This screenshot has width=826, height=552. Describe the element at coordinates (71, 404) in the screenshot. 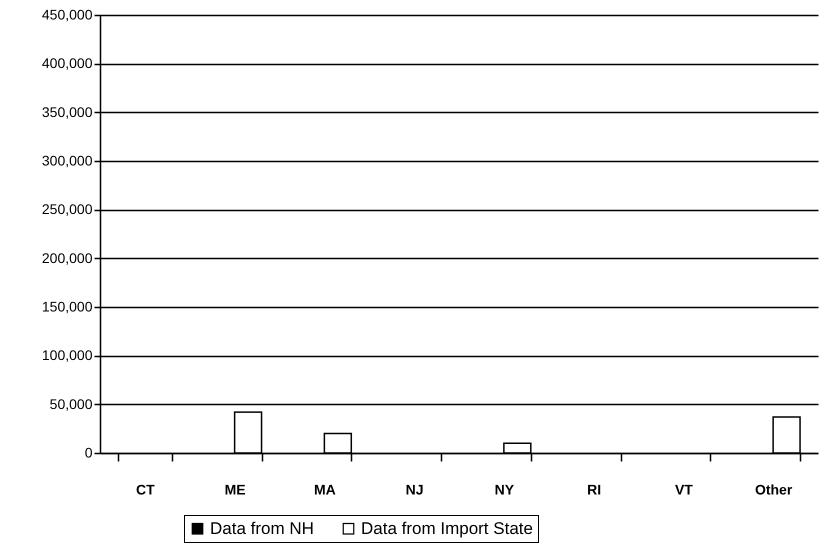

I see `y-tick-label: 50,000` at that location.